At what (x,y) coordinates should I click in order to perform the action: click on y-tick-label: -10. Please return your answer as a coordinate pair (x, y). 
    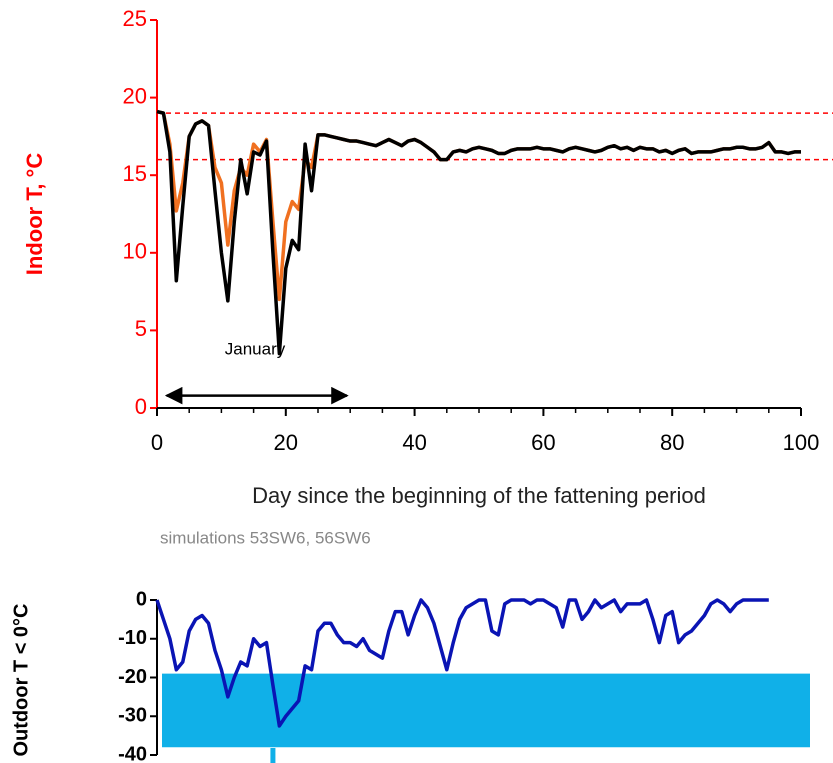
    Looking at the image, I should click on (132, 638).